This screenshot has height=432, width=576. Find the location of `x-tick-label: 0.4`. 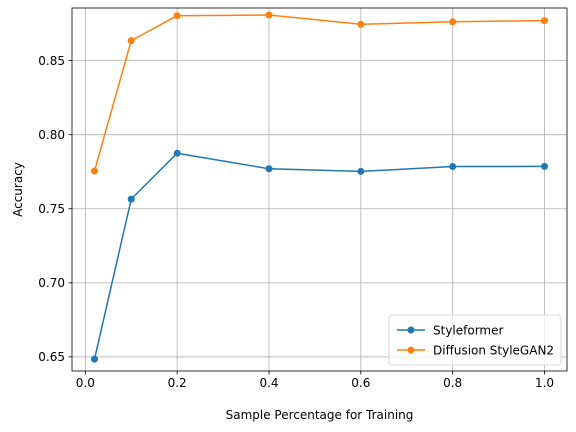

x-tick-label: 0.4 is located at coordinates (268, 383).